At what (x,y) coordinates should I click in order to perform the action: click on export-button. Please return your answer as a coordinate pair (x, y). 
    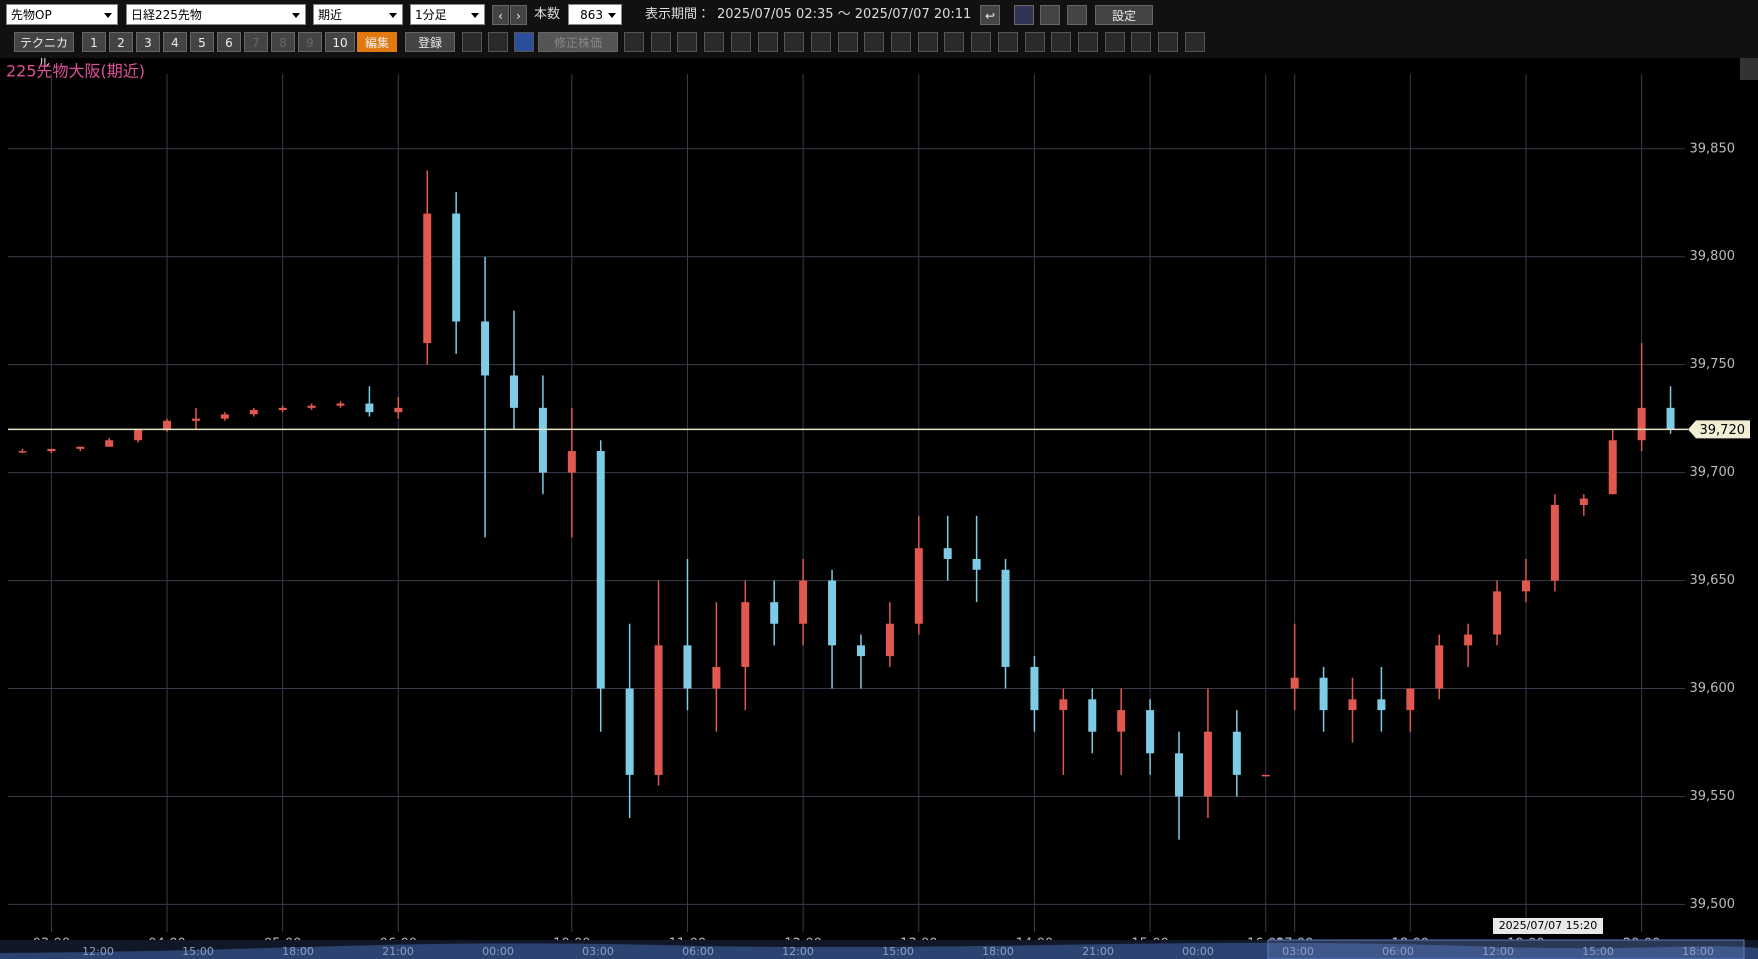
    Looking at the image, I should click on (1077, 15).